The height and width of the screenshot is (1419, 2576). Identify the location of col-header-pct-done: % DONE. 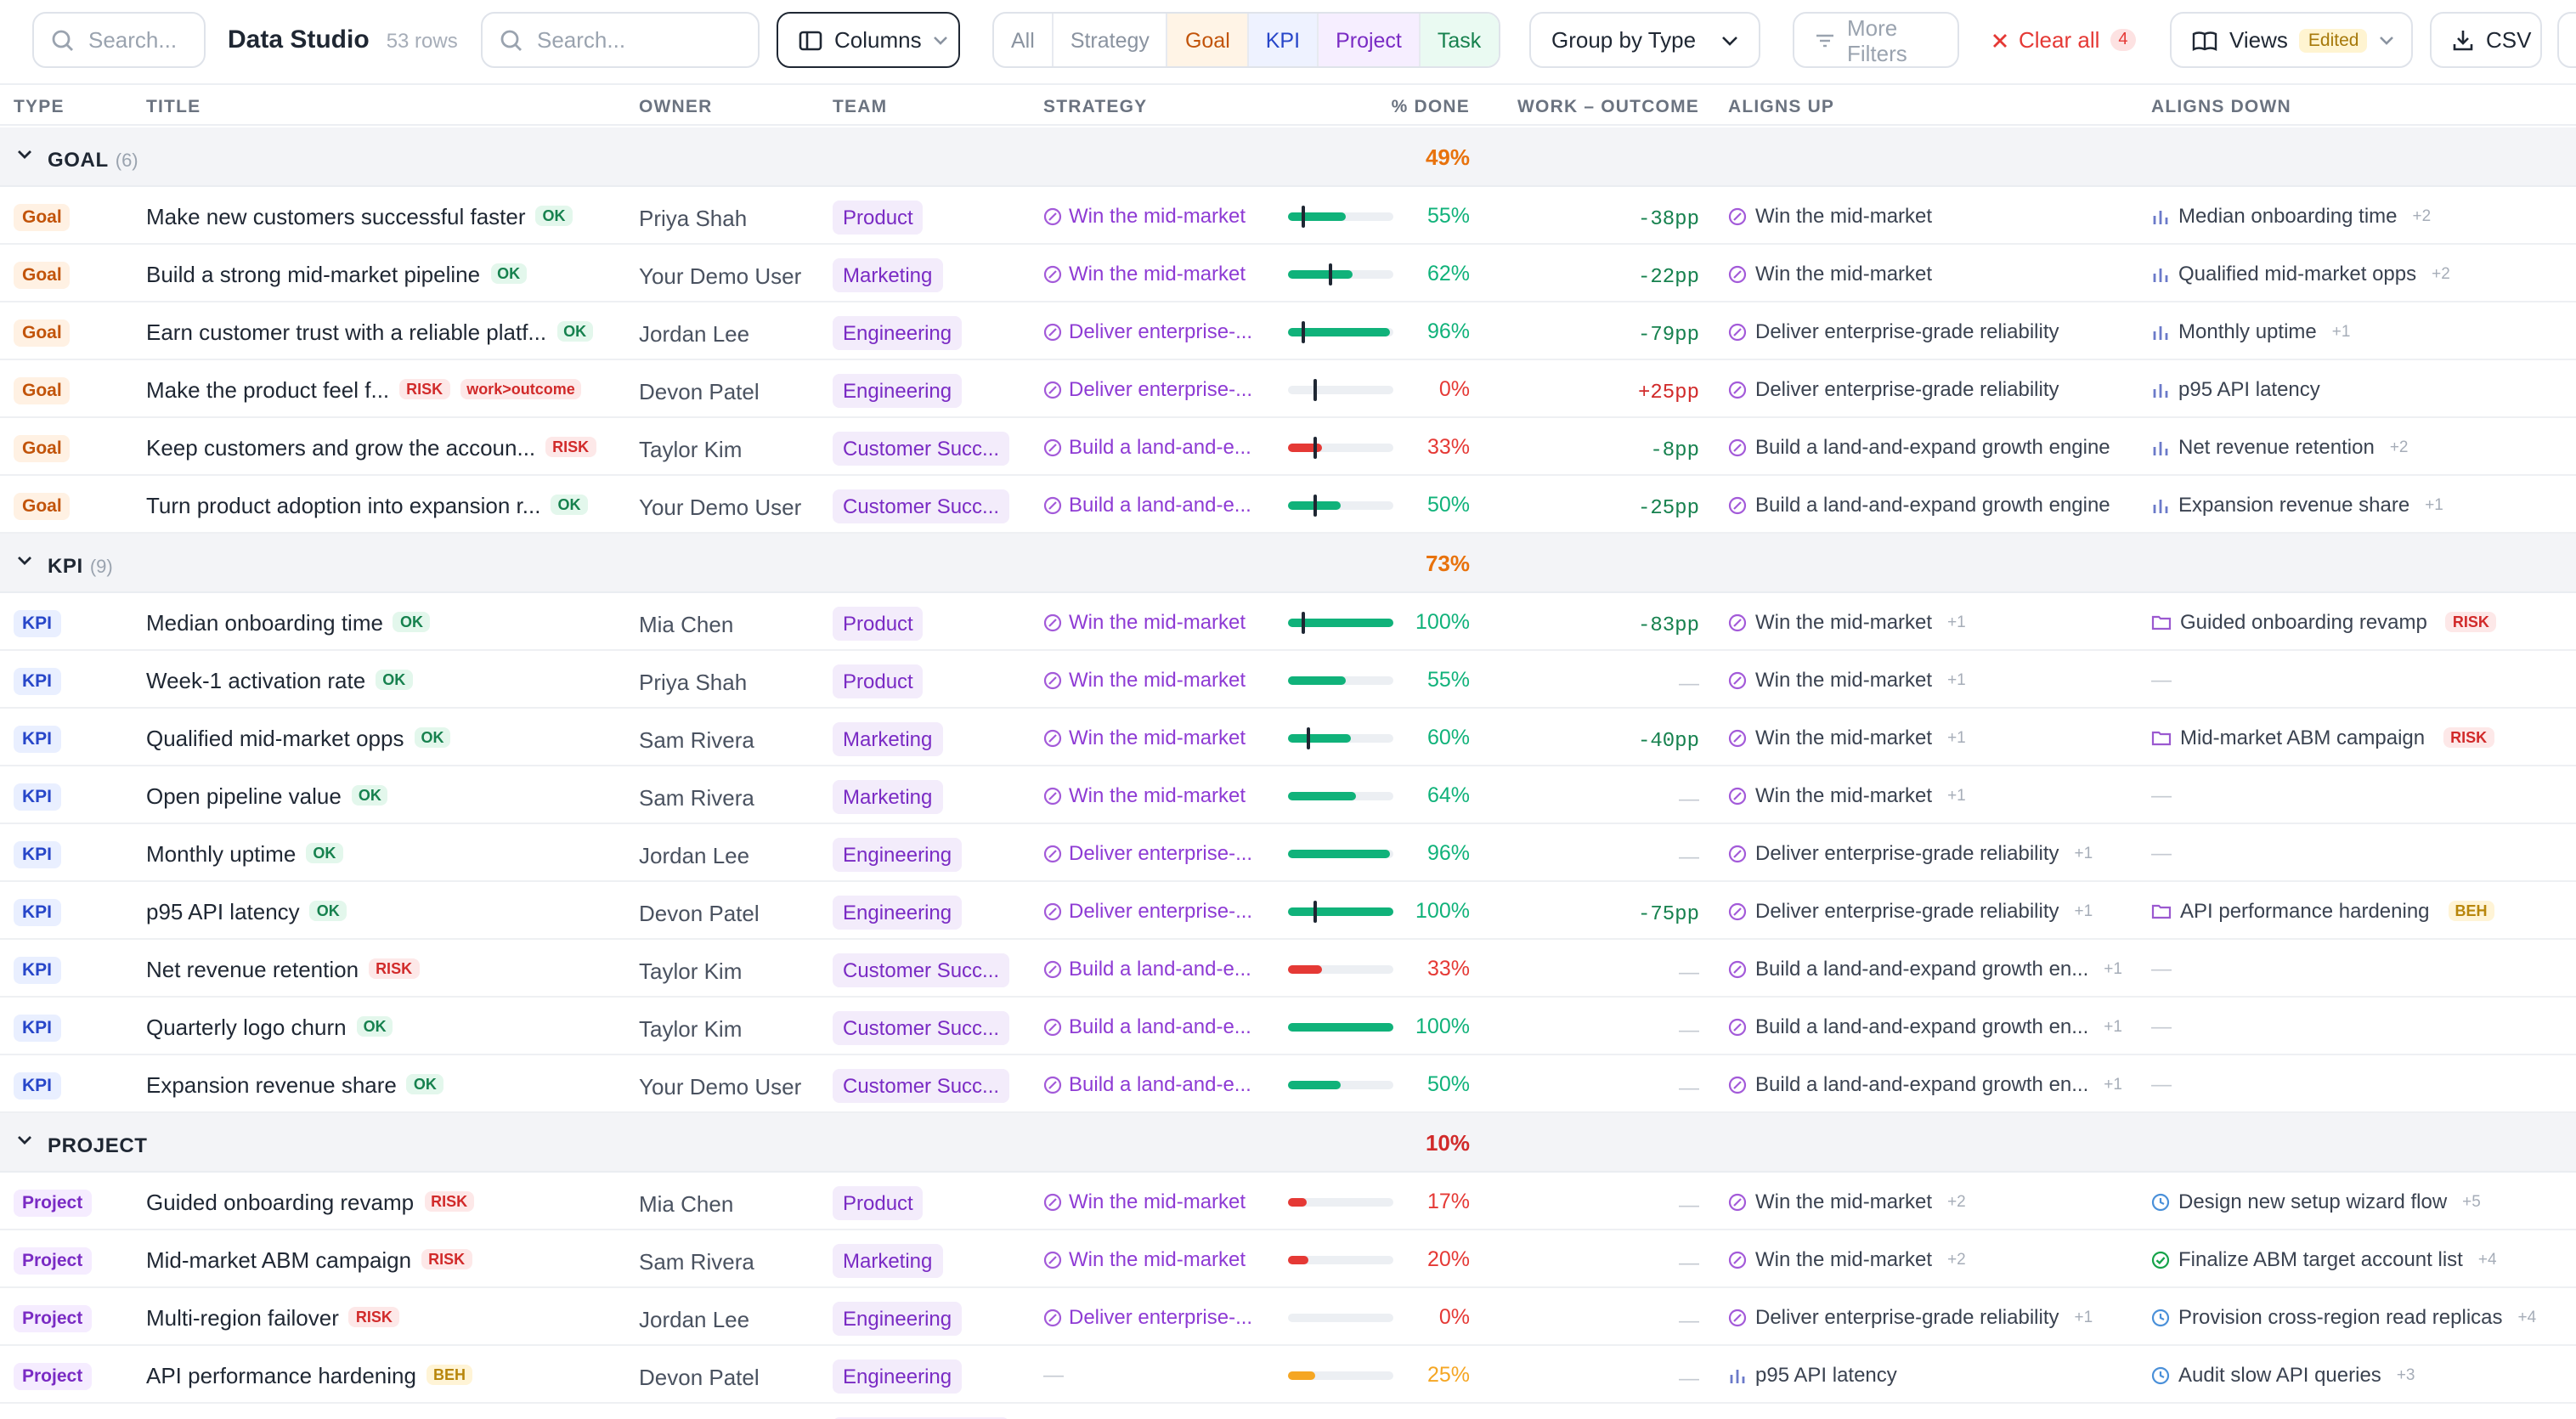
(1431, 107).